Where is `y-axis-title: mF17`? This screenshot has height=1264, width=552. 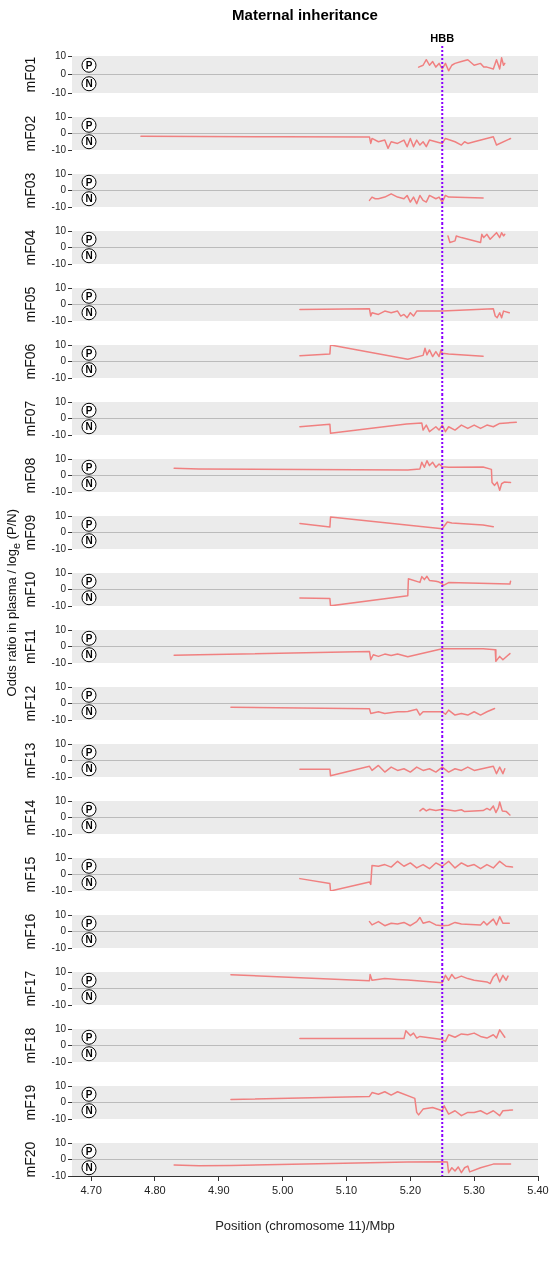
y-axis-title: mF17 is located at coordinates (30, 988).